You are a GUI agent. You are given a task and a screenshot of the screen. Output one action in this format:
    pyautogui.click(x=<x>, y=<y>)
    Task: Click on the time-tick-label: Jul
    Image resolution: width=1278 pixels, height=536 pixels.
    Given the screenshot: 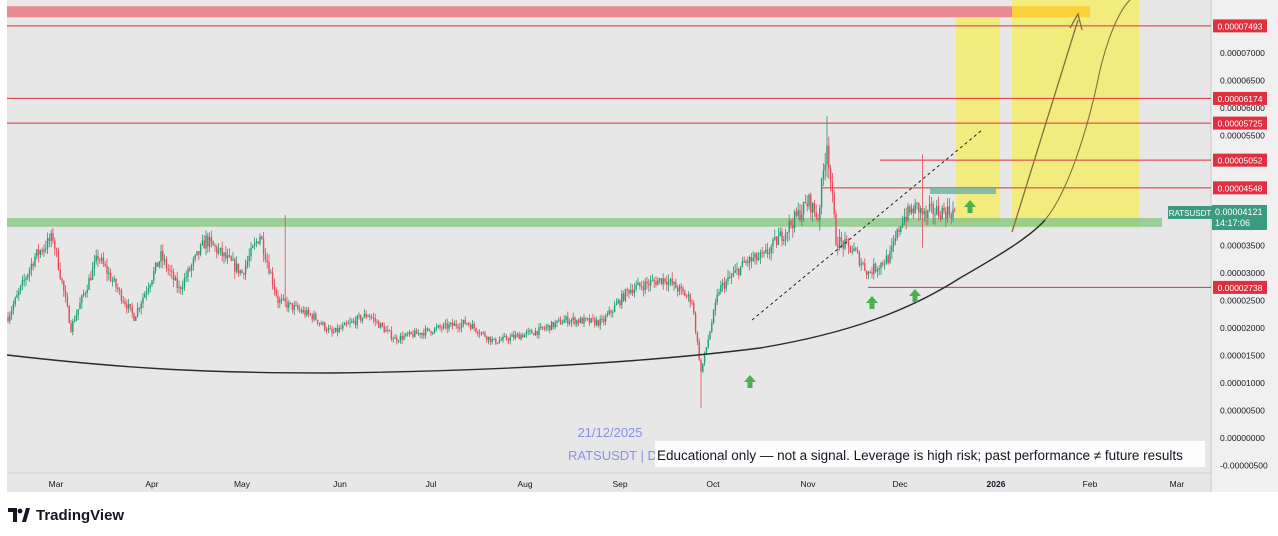 What is the action you would take?
    pyautogui.click(x=431, y=484)
    